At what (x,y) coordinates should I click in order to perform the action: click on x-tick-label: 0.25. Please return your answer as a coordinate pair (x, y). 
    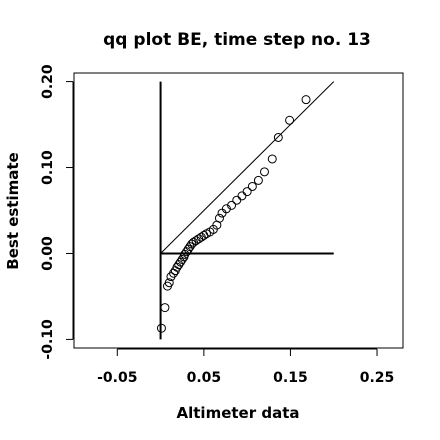
    Looking at the image, I should click on (377, 378).